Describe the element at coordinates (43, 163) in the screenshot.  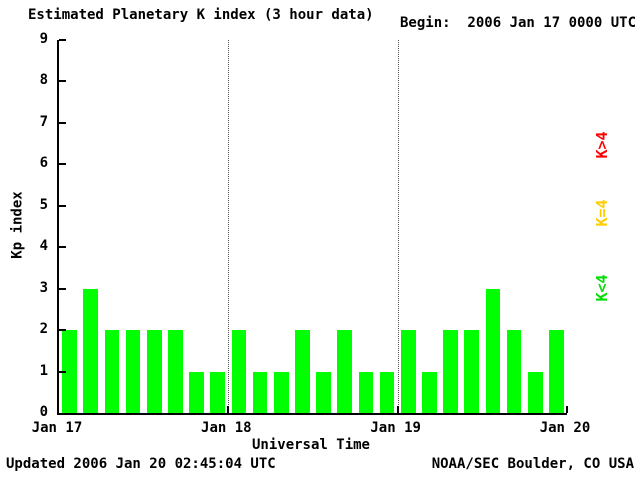
I see `y-tick-label: 6` at that location.